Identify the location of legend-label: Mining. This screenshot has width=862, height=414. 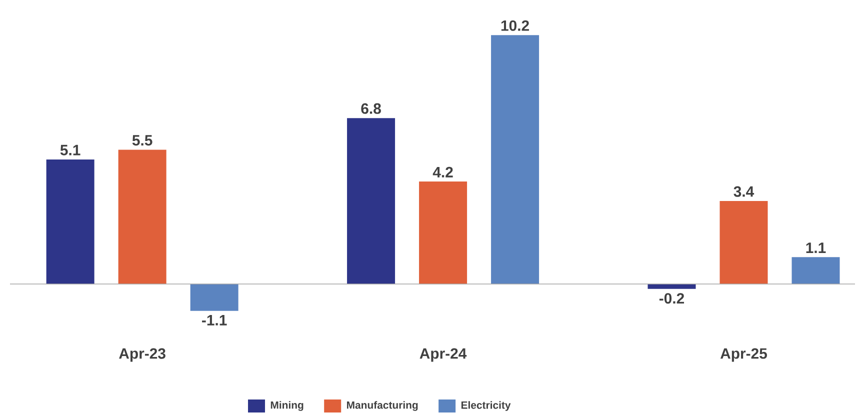
(287, 406).